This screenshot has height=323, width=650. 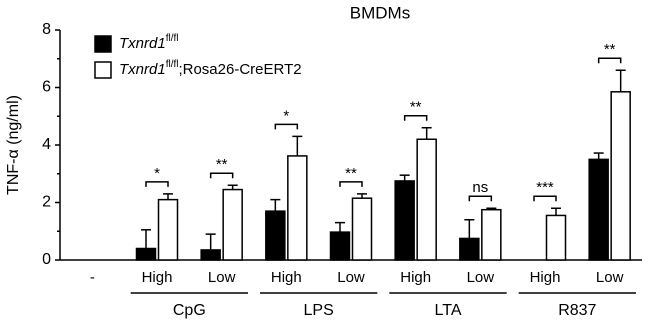 I want to click on y-tick-label: 4, so click(x=46, y=144).